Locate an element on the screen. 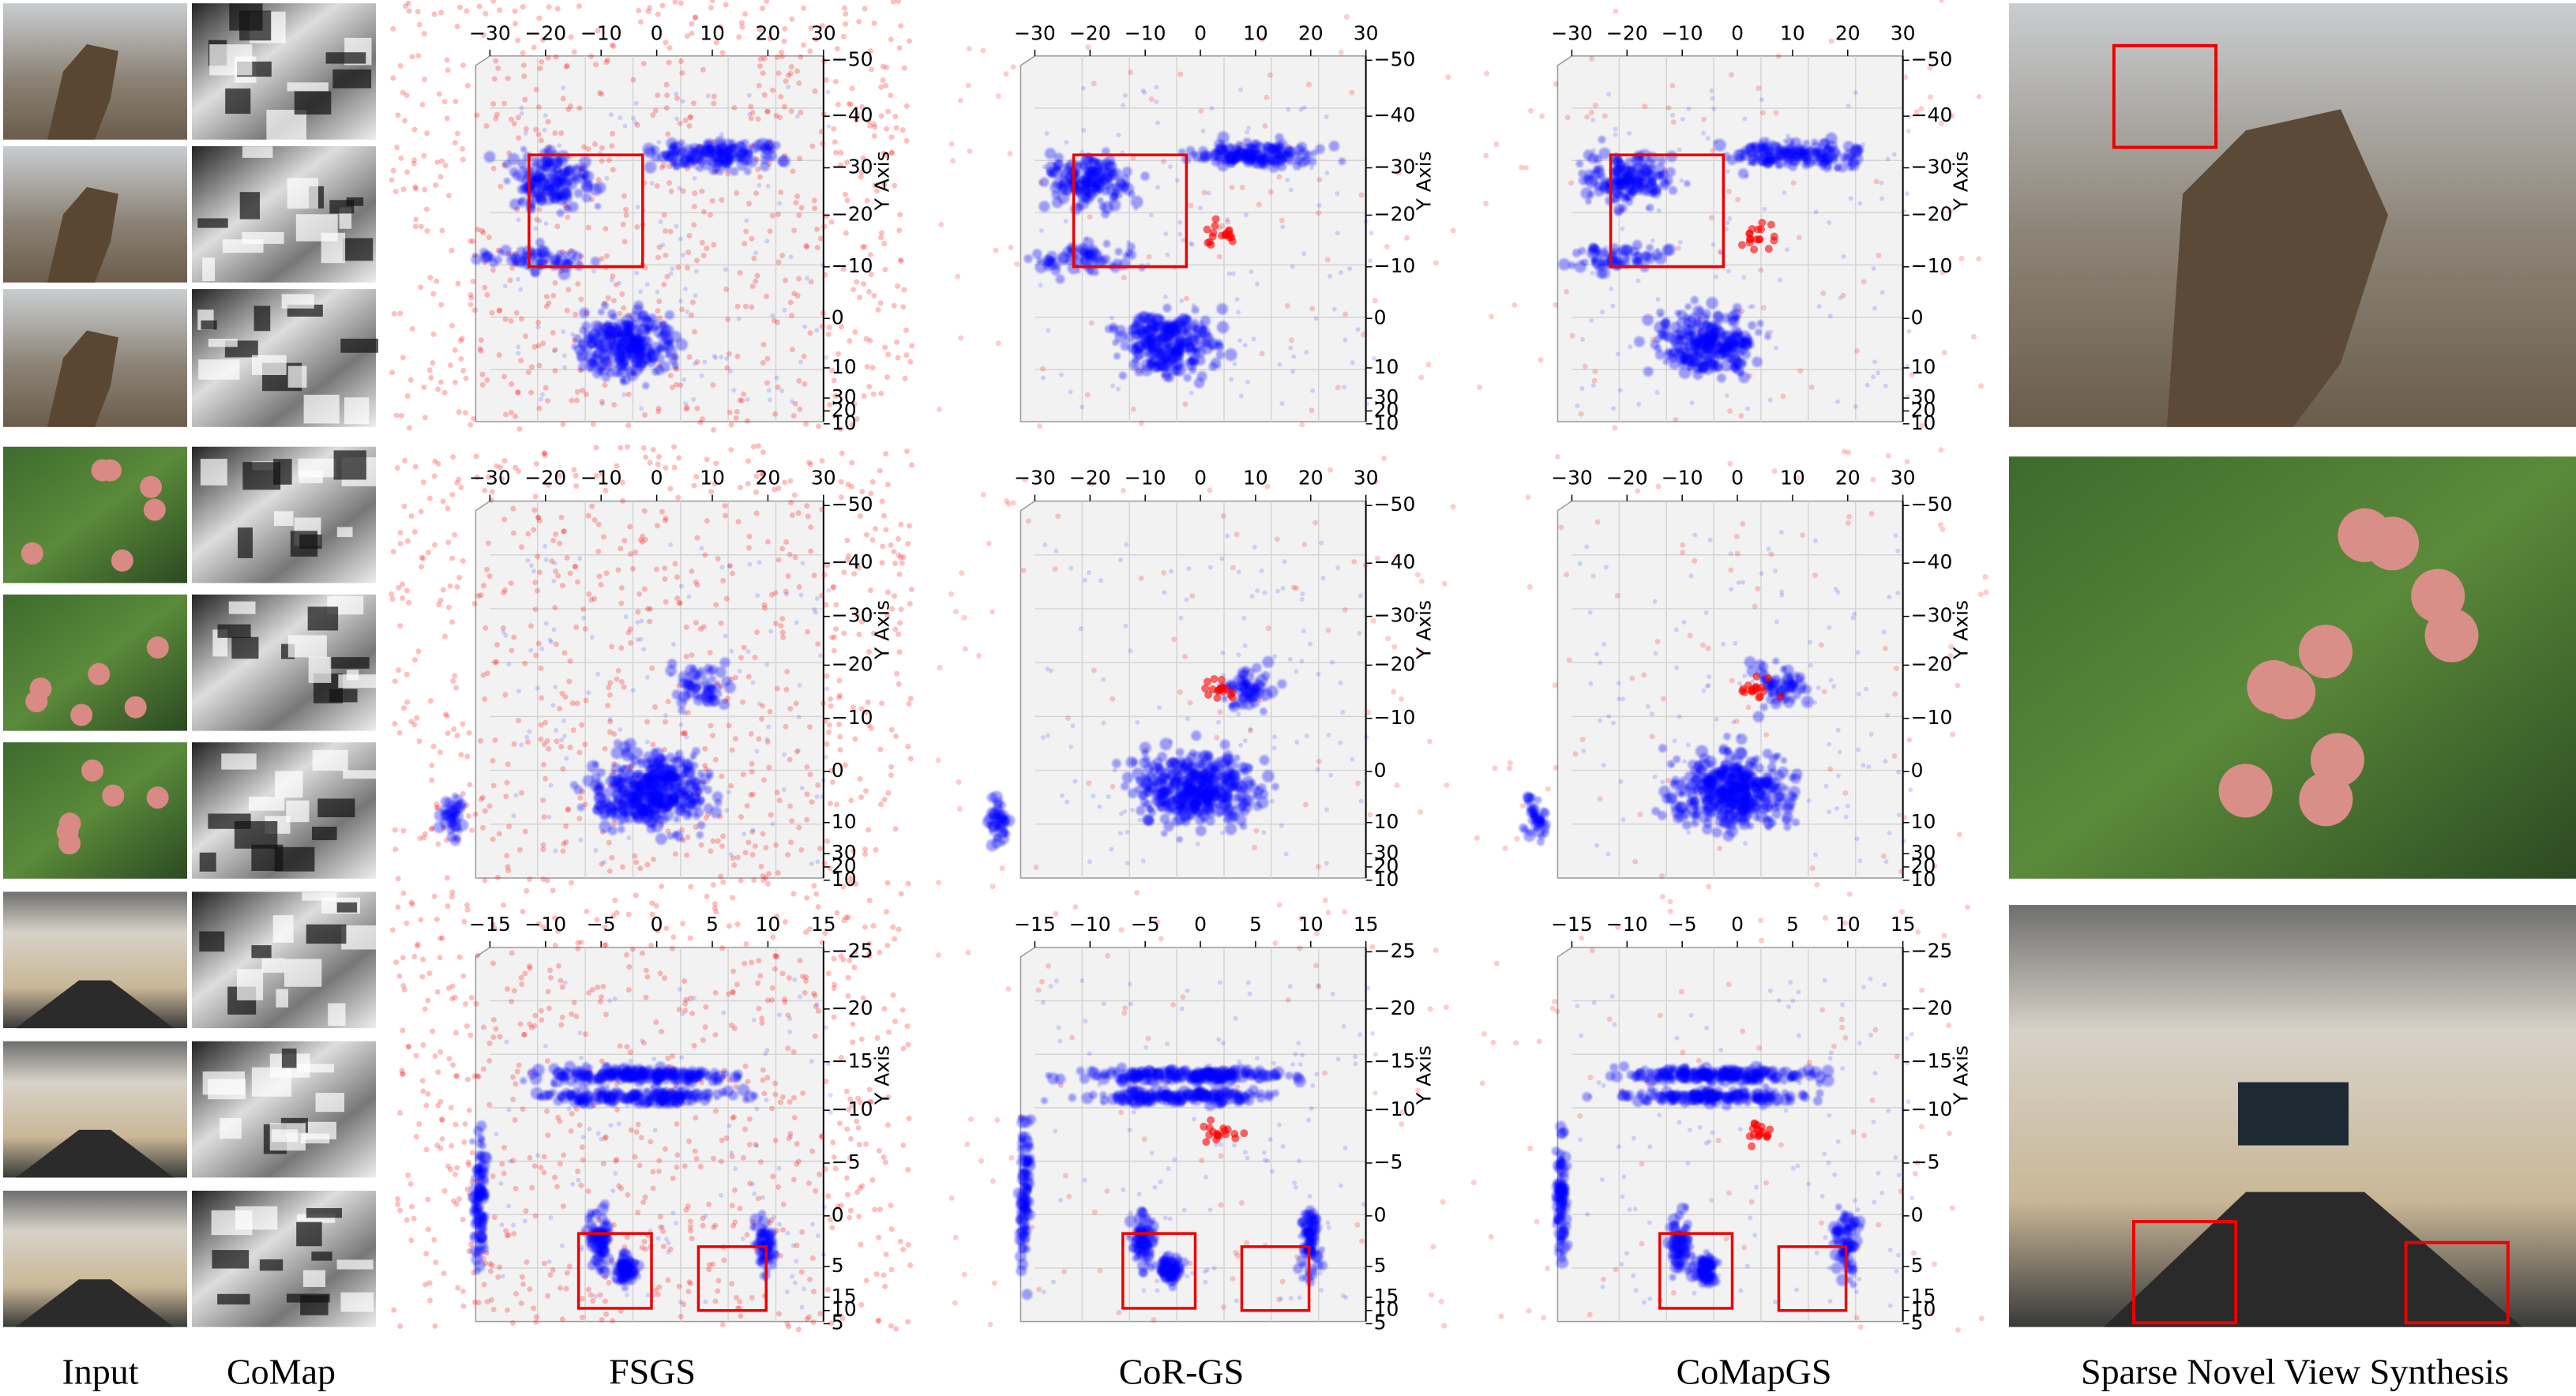  y-tick-label: 10 is located at coordinates (844, 821).